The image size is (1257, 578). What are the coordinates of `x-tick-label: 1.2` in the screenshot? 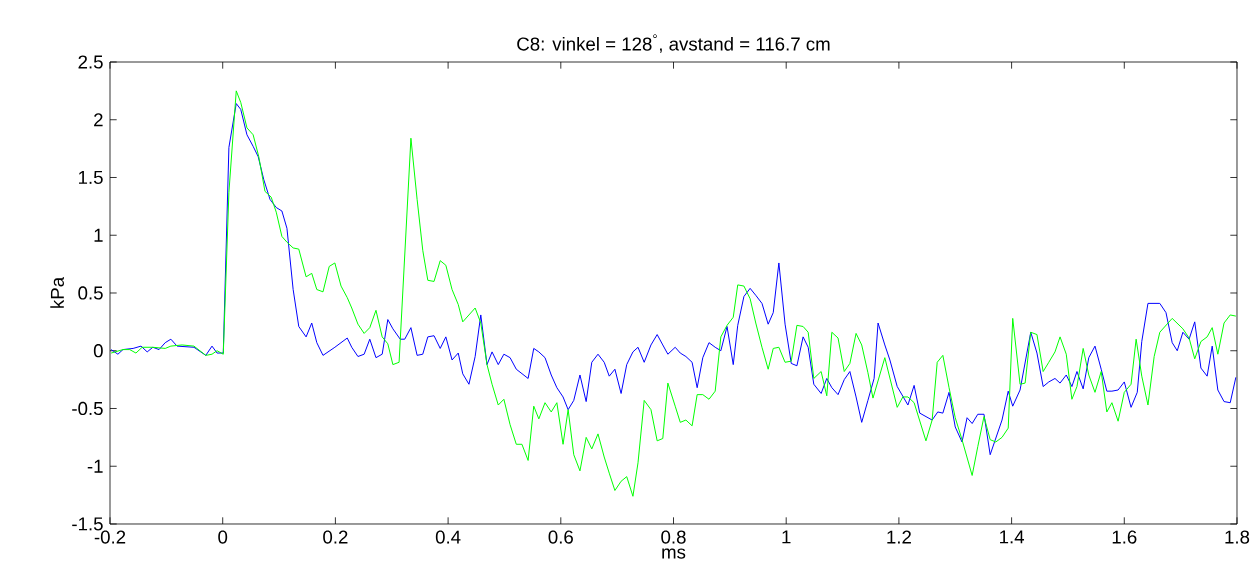 It's located at (899, 537).